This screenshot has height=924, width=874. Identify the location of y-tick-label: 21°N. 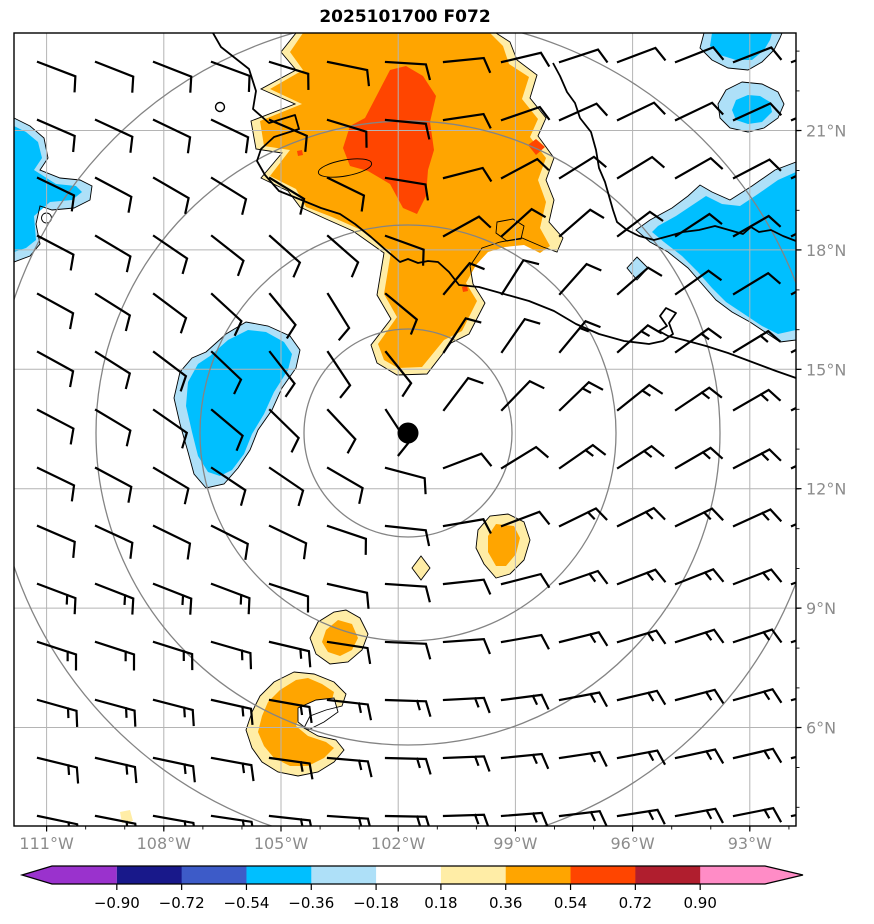
(826, 131).